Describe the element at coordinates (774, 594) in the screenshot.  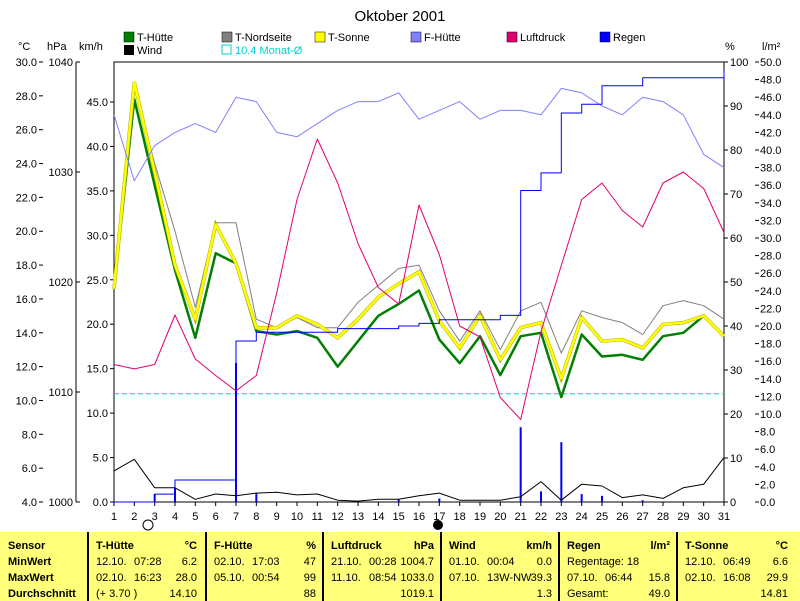
I see `stats-t-sonne-avg-val: 14.81` at that location.